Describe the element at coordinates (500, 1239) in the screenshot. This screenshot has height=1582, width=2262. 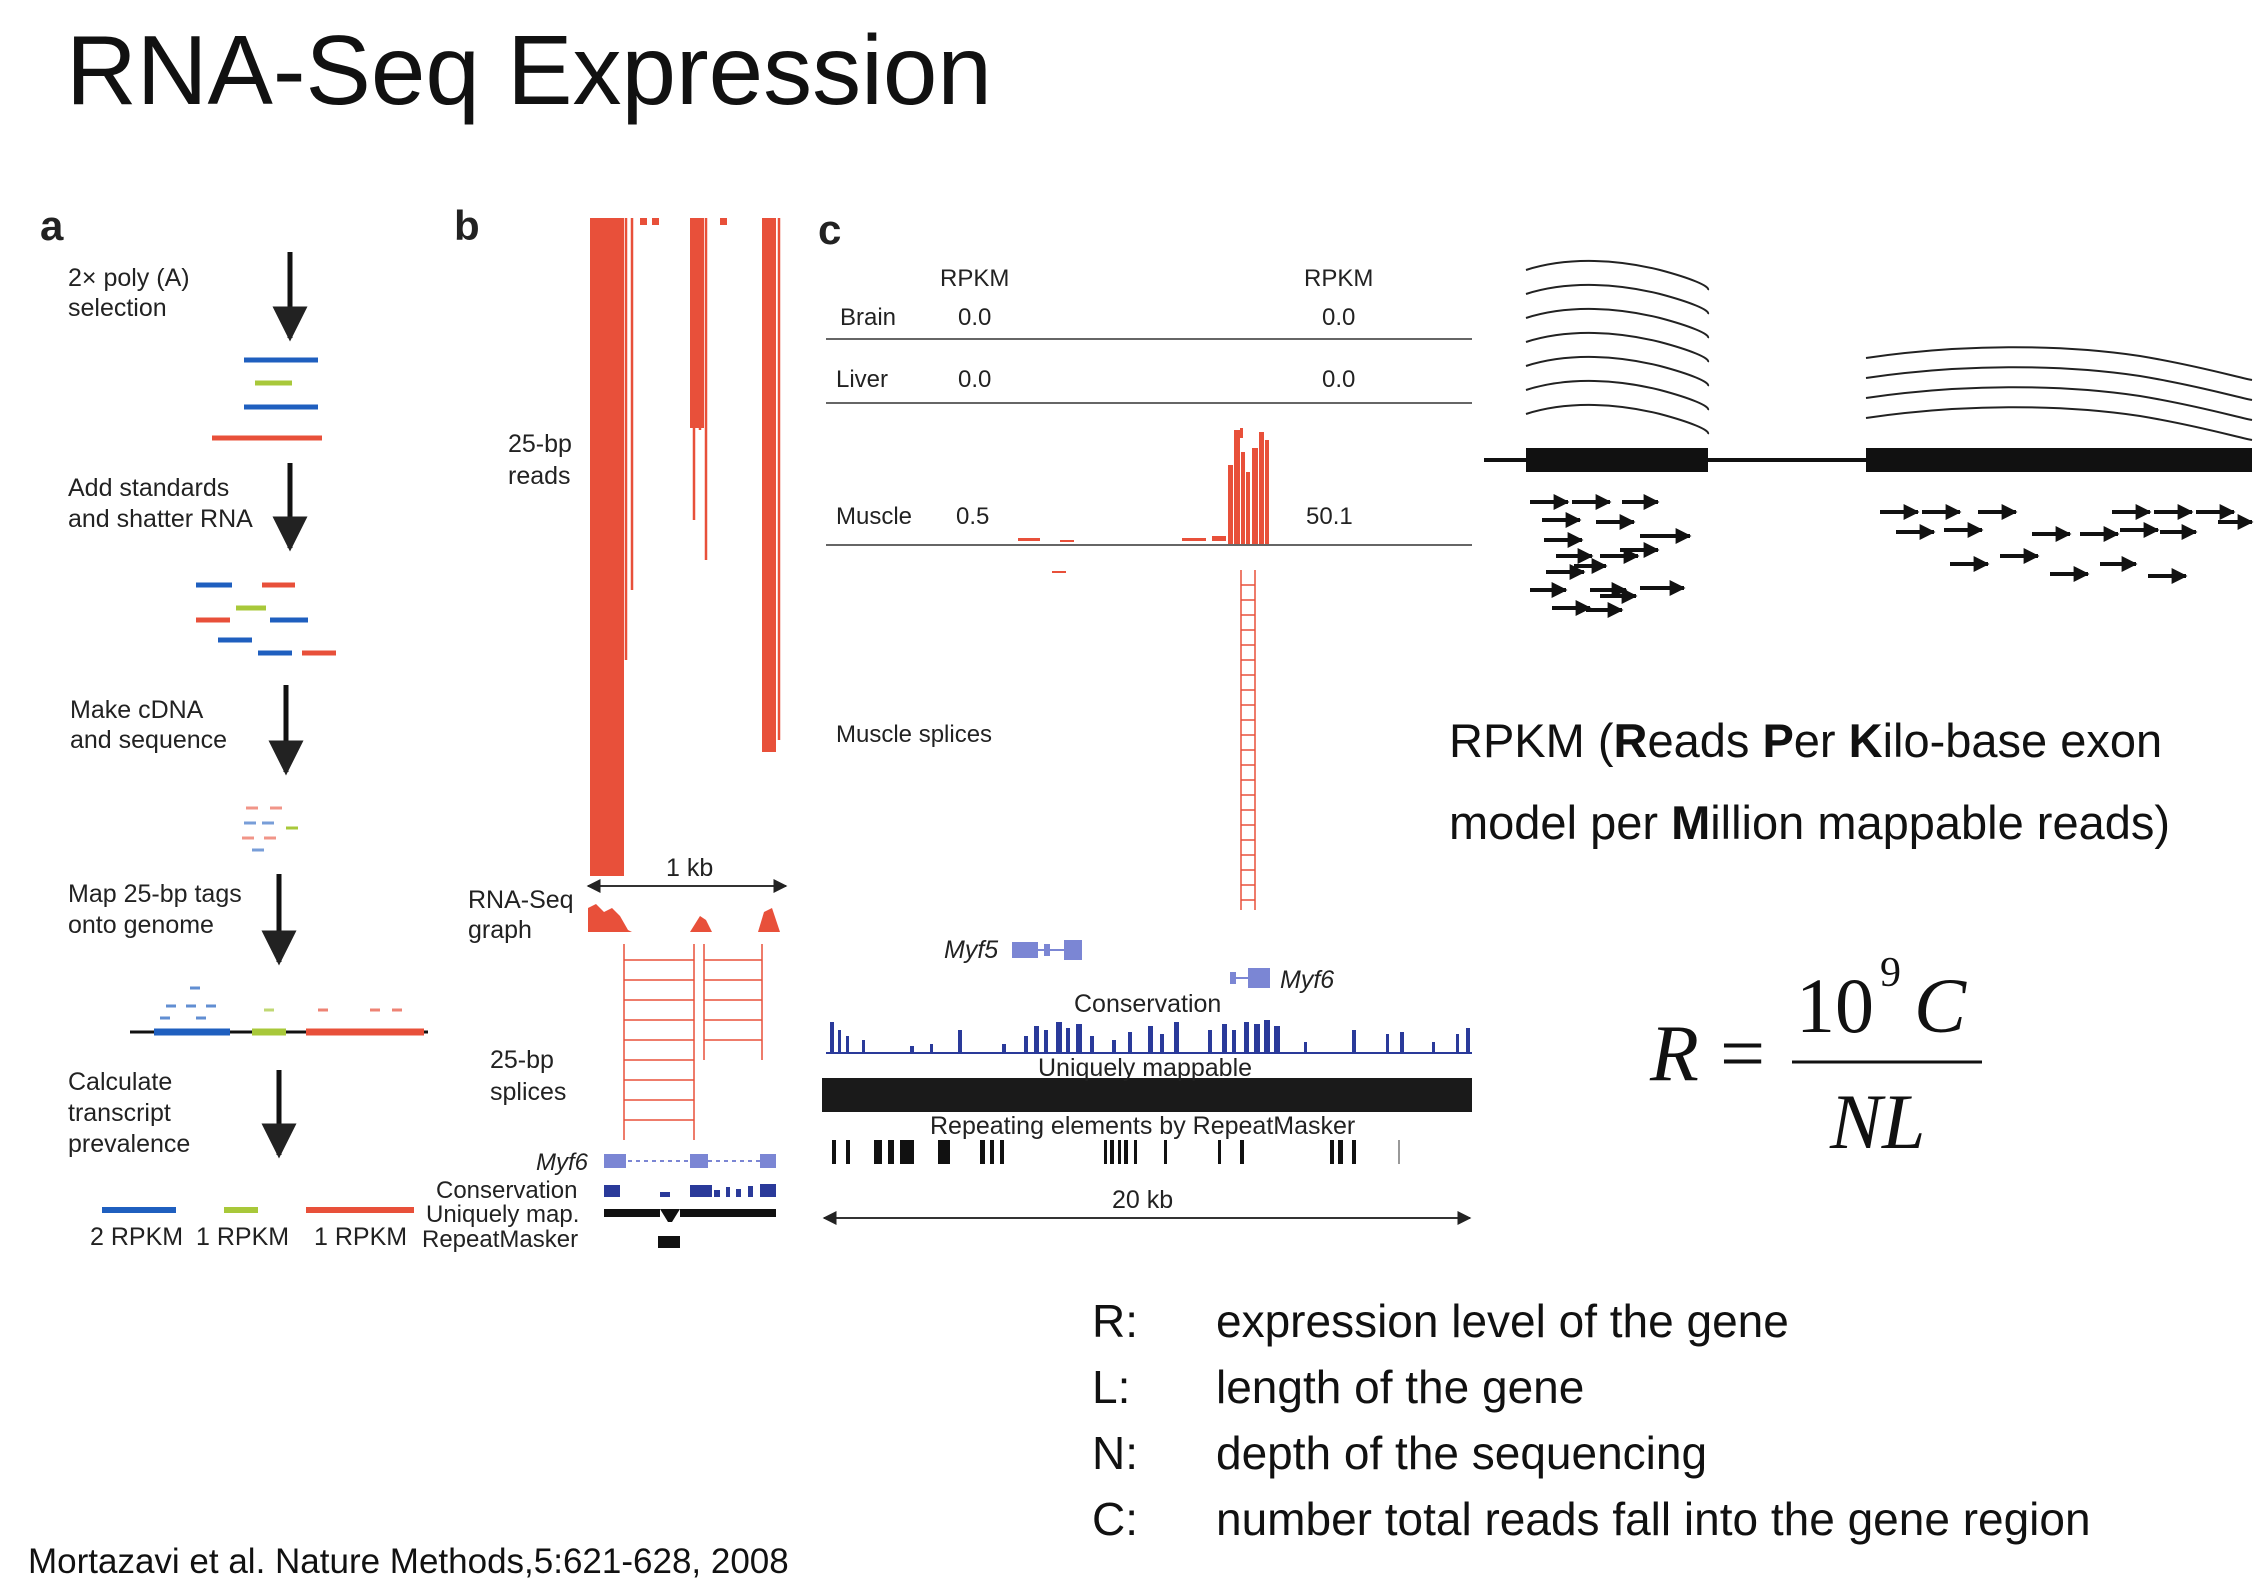
I see `panel-b-repeatmasker-label: RepeatMasker` at that location.